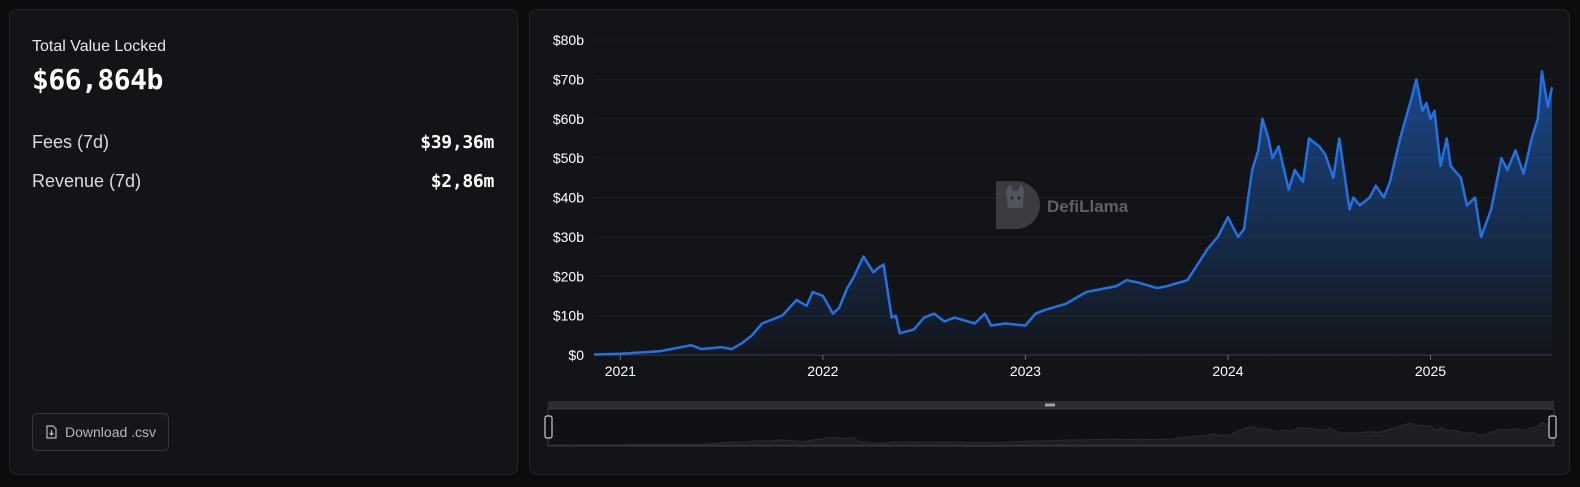 The image size is (1580, 487). What do you see at coordinates (1025, 371) in the screenshot?
I see `x-tick-label: 2023` at bounding box center [1025, 371].